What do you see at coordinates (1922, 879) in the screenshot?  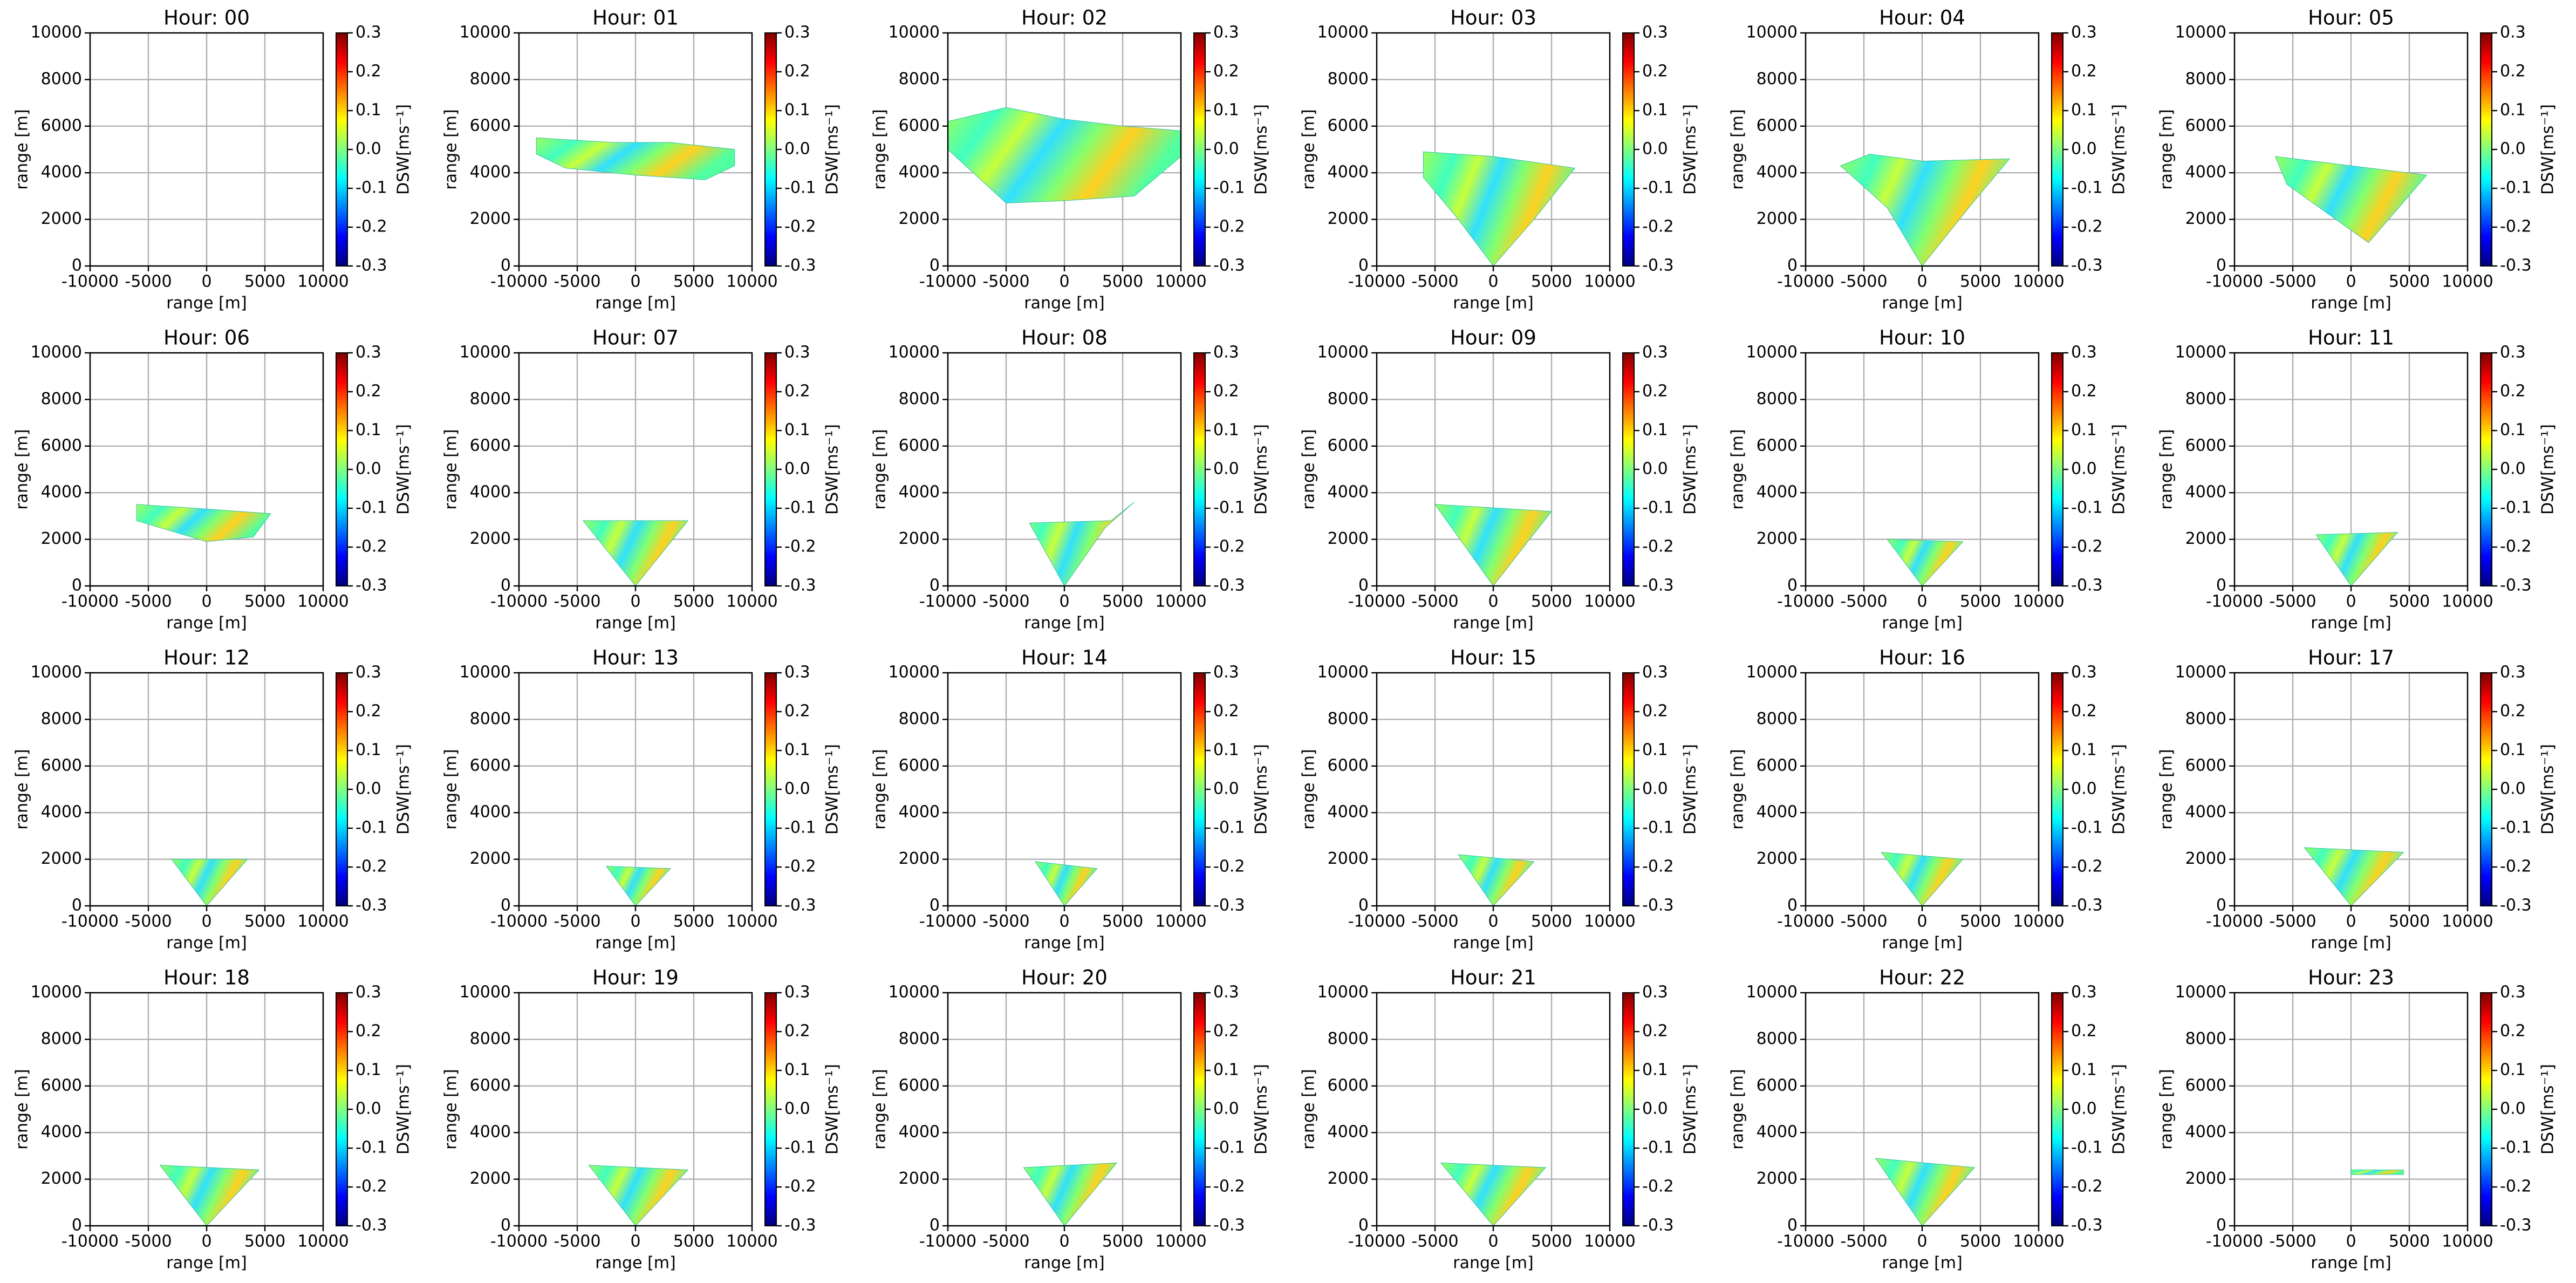 I see `data-area` at bounding box center [1922, 879].